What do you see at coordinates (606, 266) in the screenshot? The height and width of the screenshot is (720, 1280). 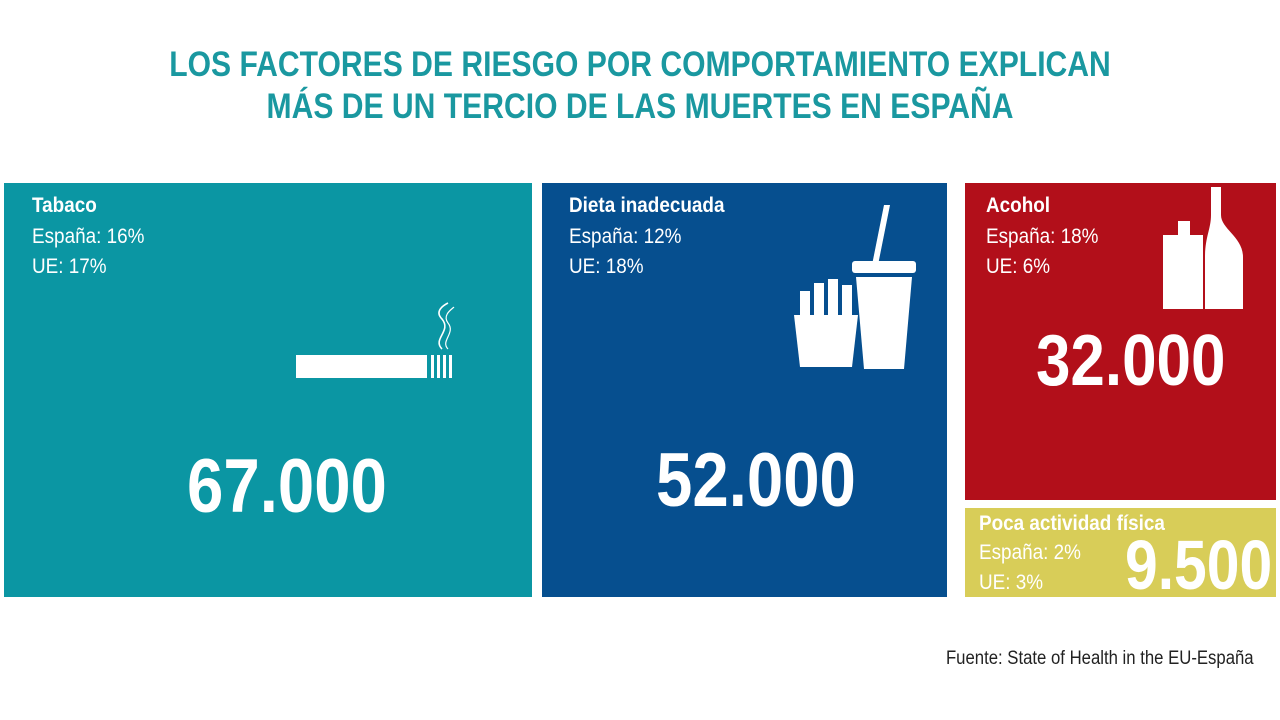 I see `factor-ue: UE: 18%` at bounding box center [606, 266].